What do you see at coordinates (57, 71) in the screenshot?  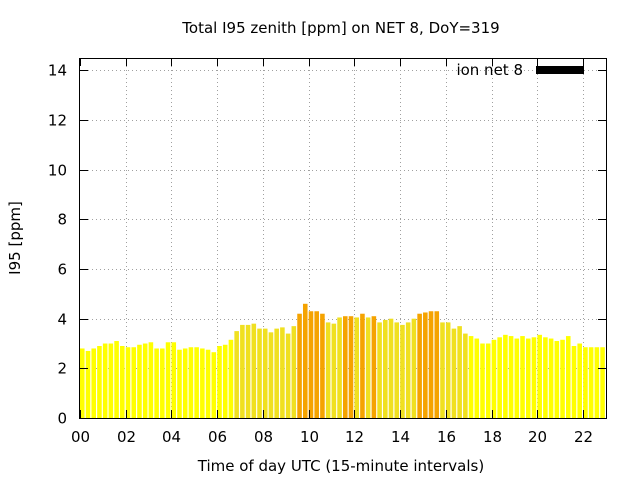 I see `y-tick-label: 14` at bounding box center [57, 71].